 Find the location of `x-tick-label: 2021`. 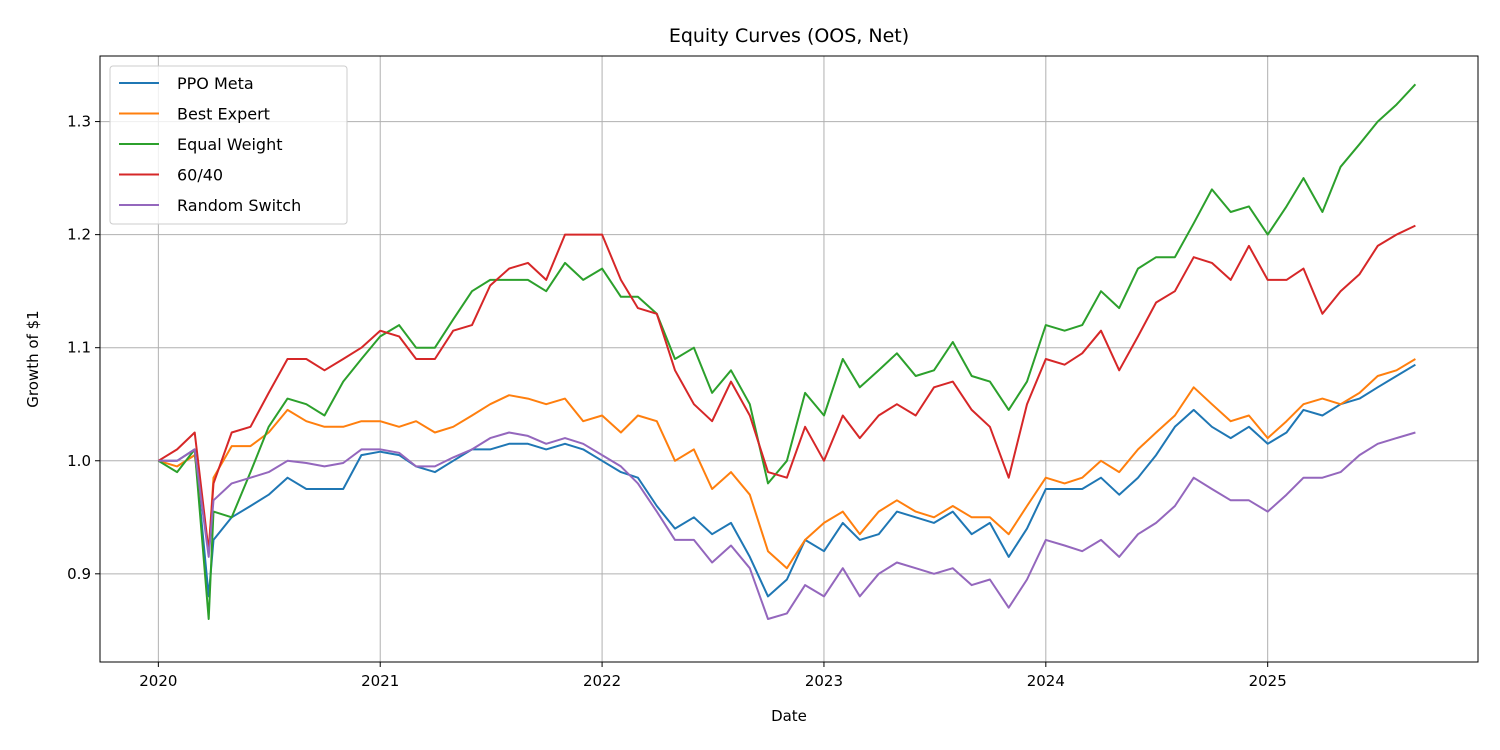

x-tick-label: 2021 is located at coordinates (380, 681).